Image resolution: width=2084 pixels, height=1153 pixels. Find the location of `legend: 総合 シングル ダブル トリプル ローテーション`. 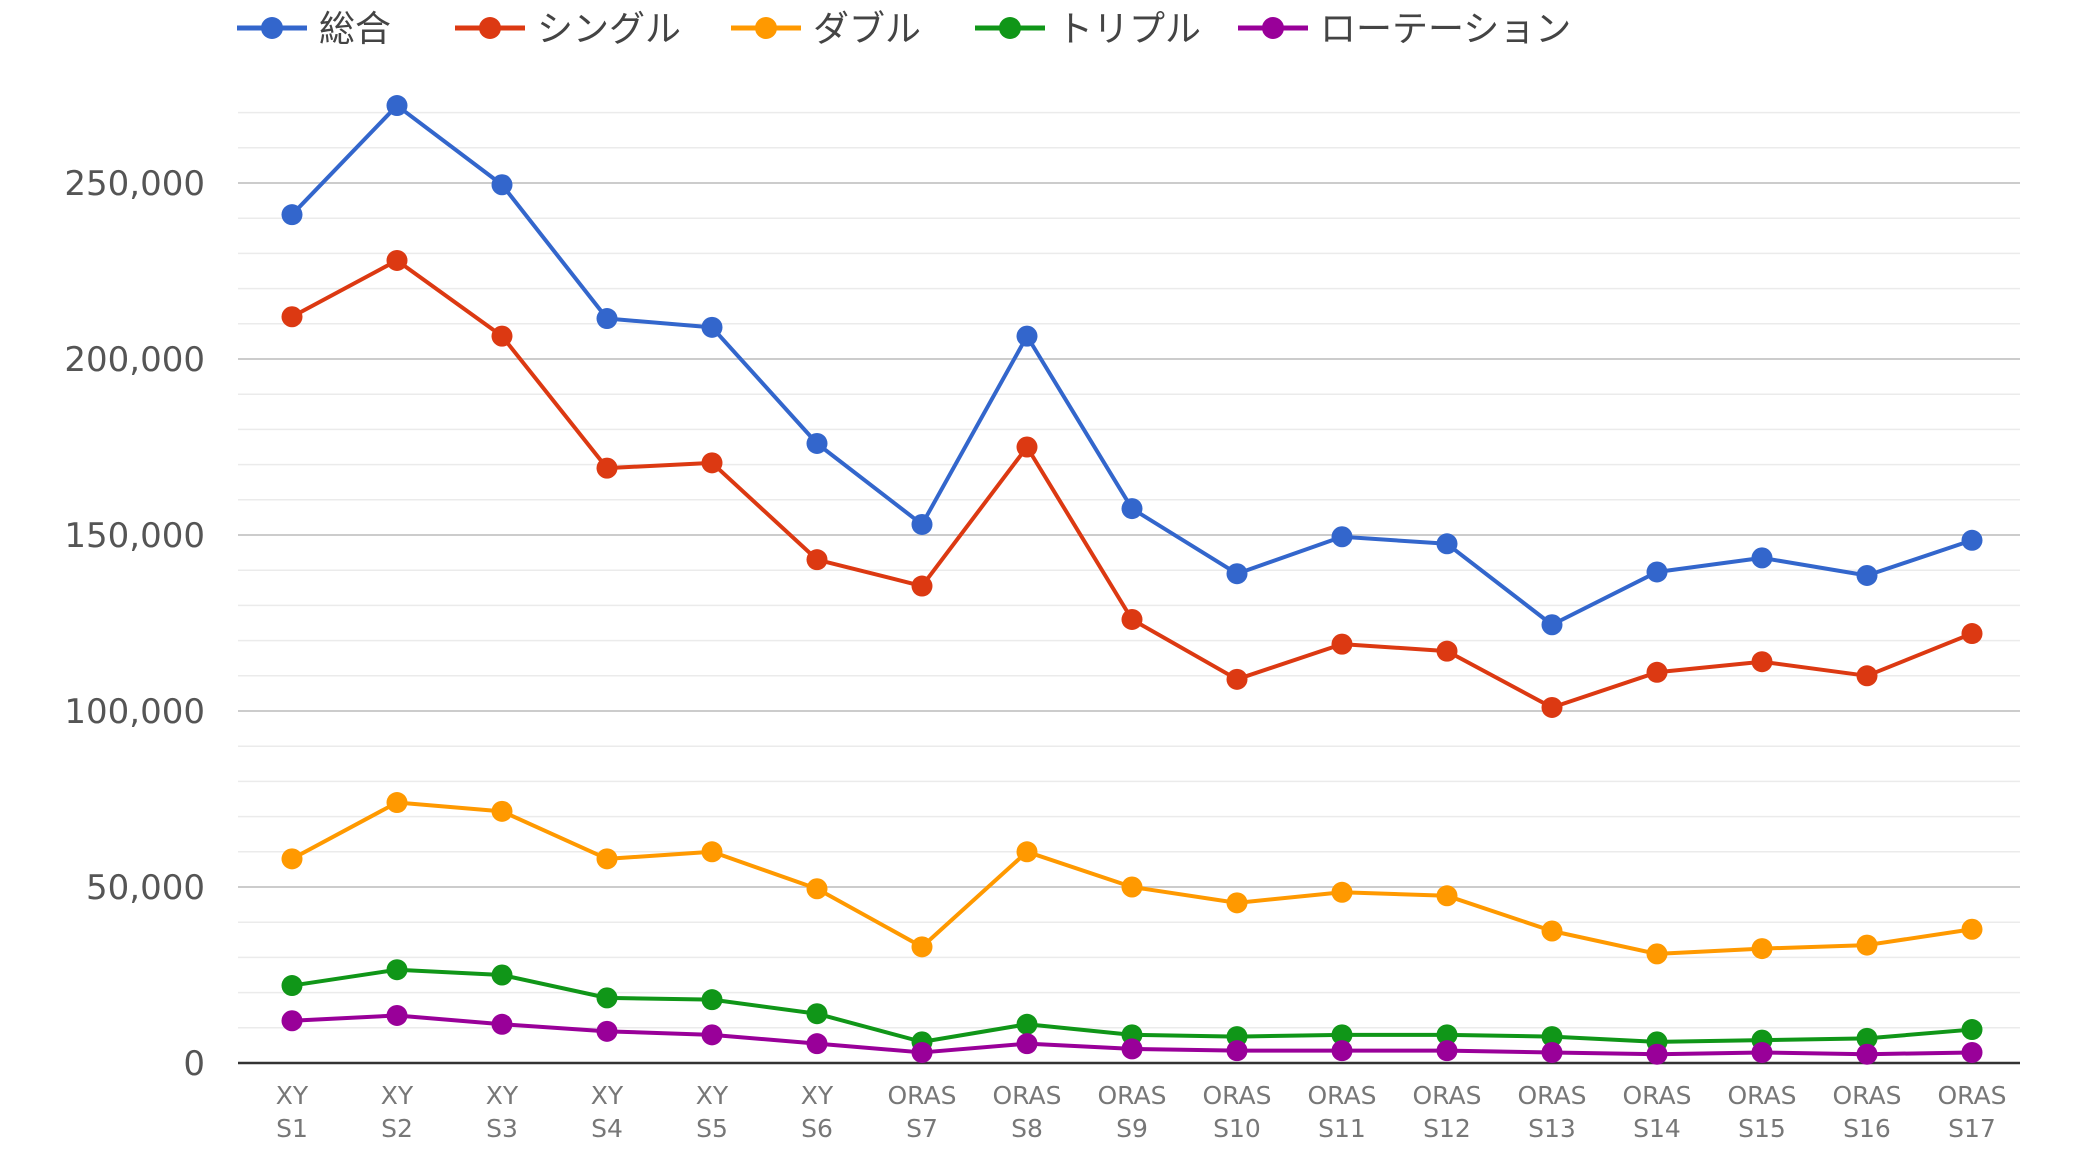

legend: 総合 シングル ダブル トリプル ローテーション is located at coordinates (904, 29).